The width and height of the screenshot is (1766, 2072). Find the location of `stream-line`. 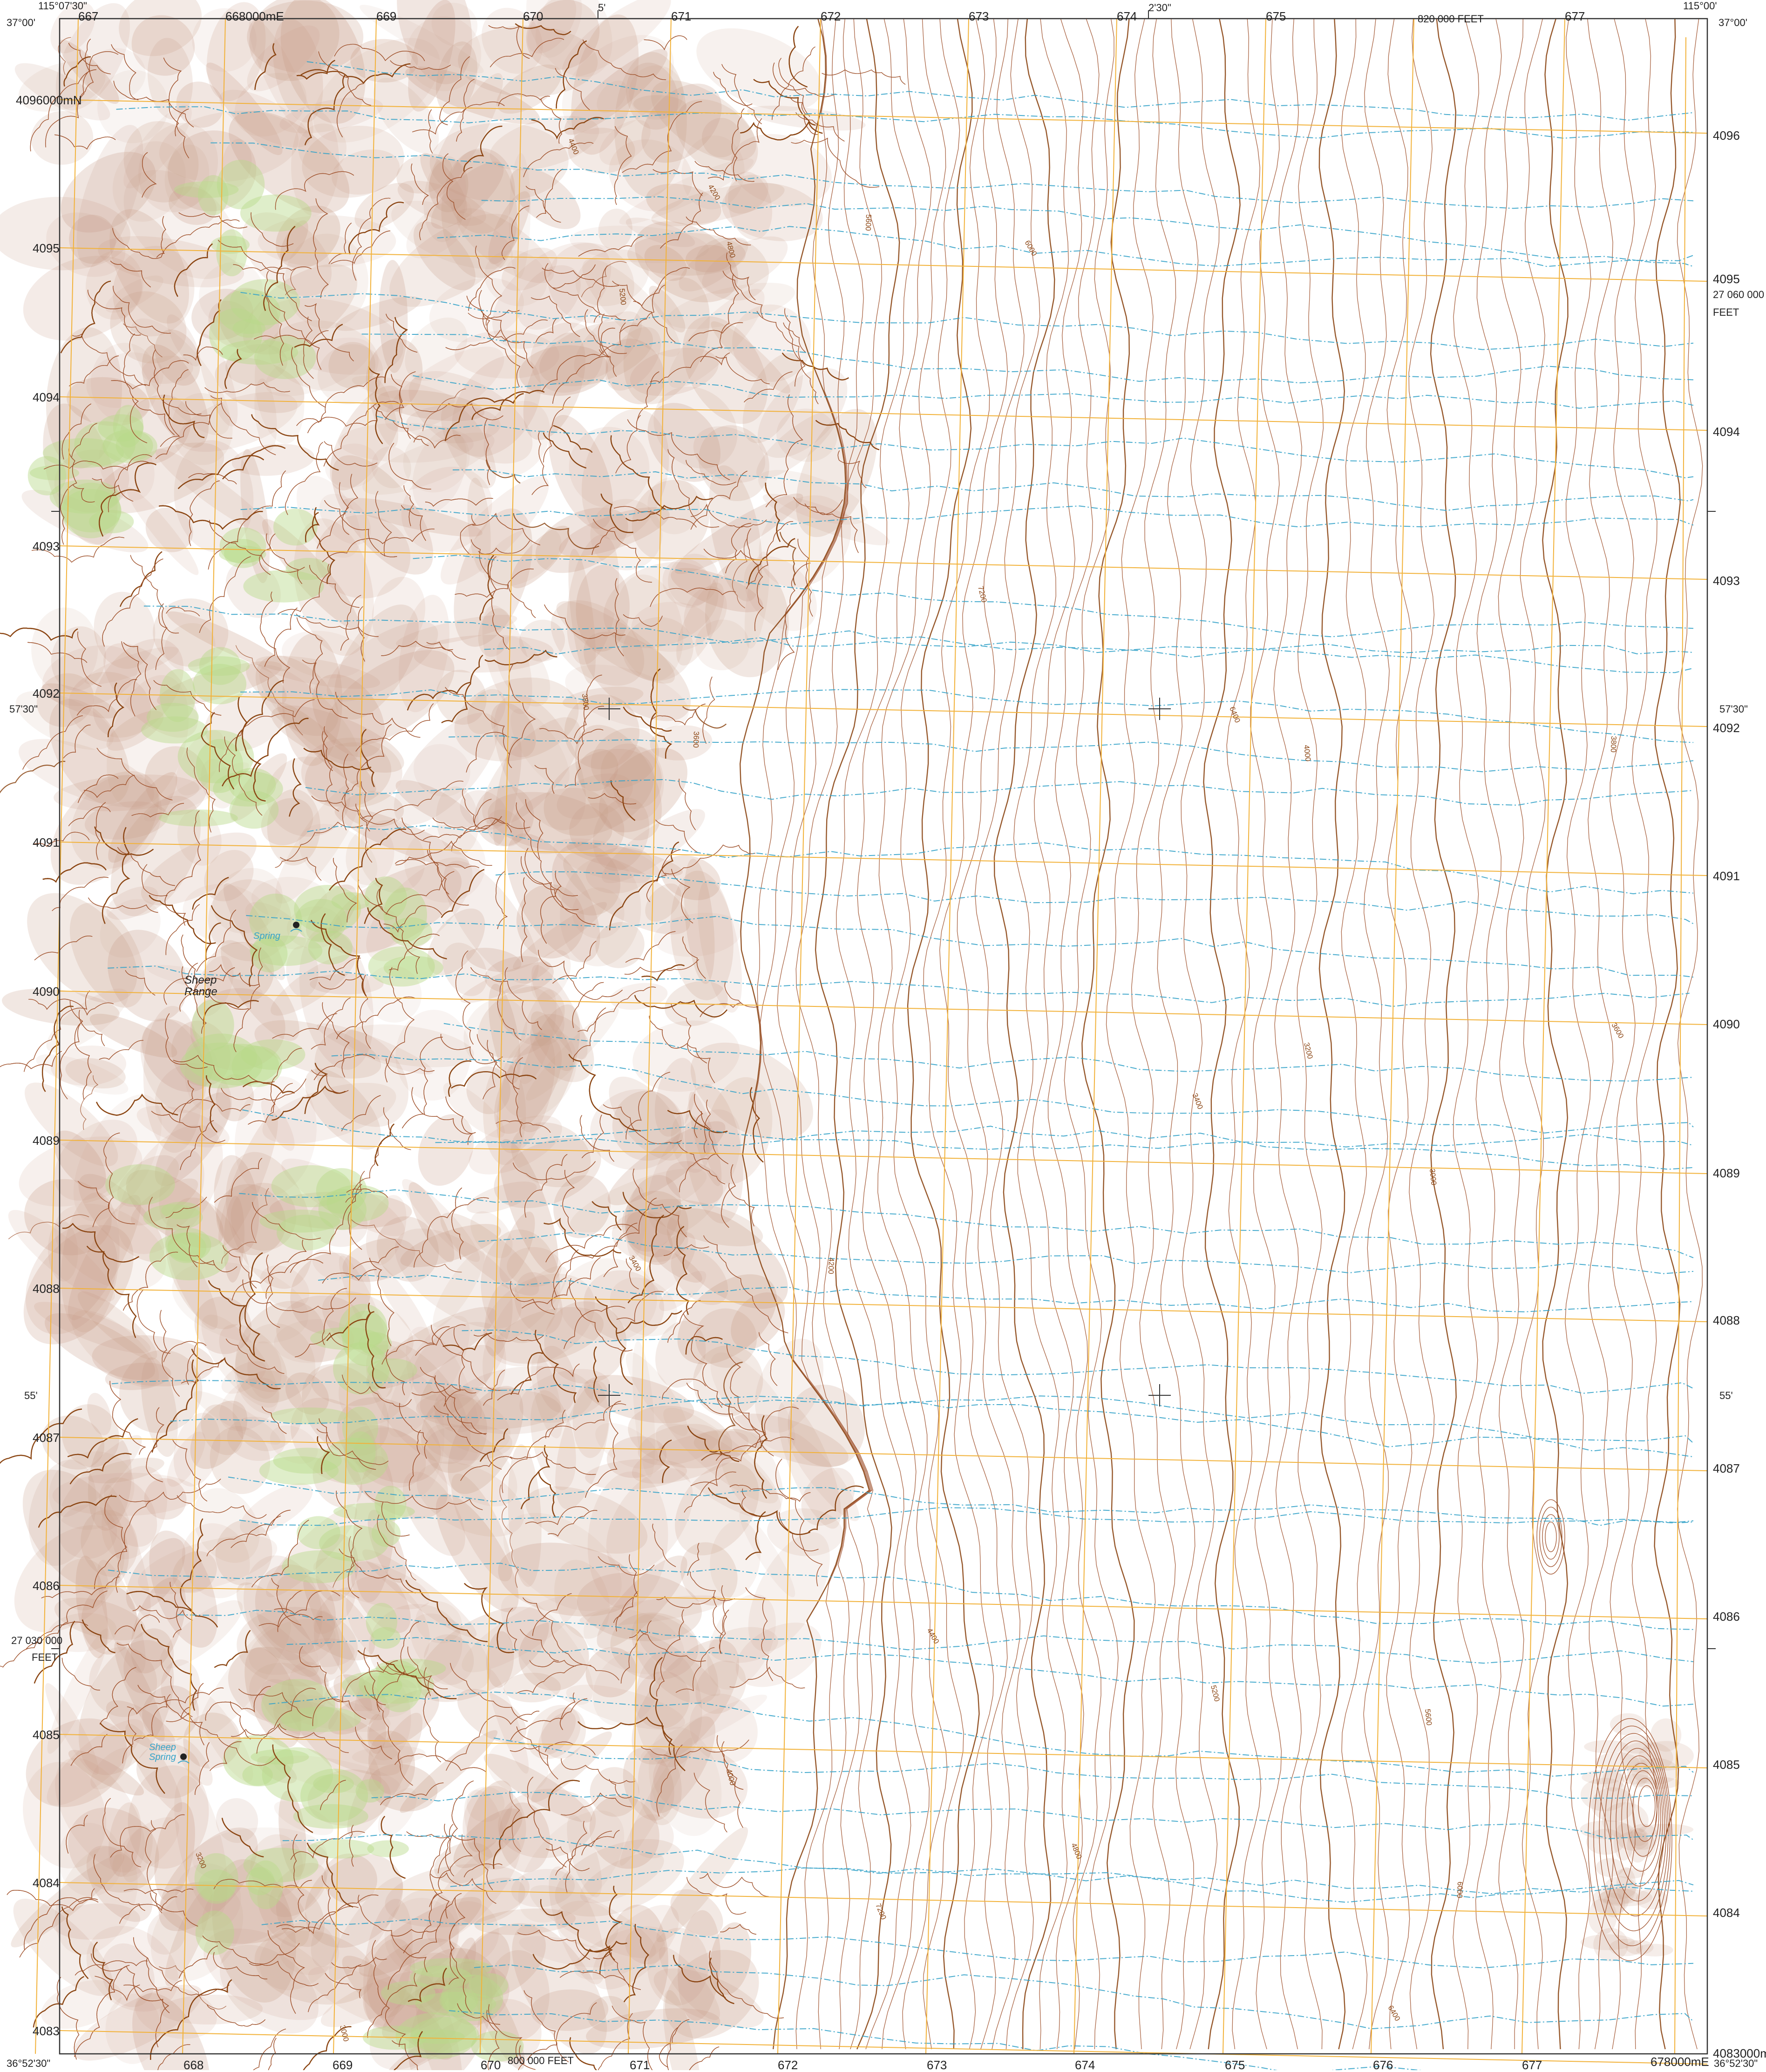

stream-line is located at coordinates (1074, 490).